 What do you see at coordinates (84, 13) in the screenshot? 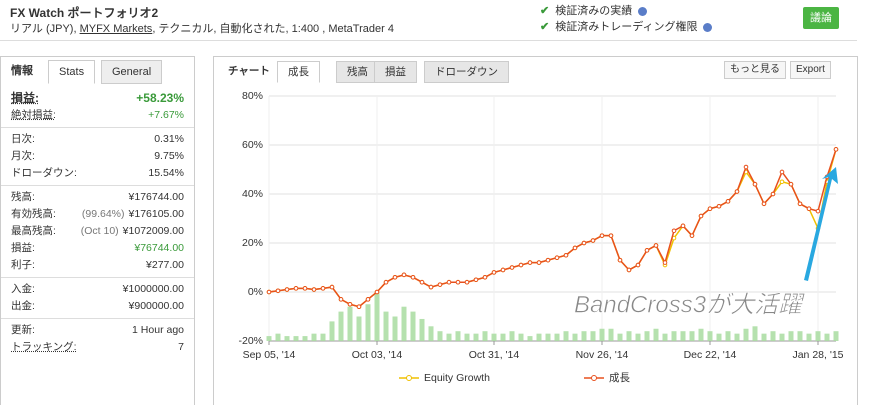
I see `title: FX Watch ポートフォリオ2` at bounding box center [84, 13].